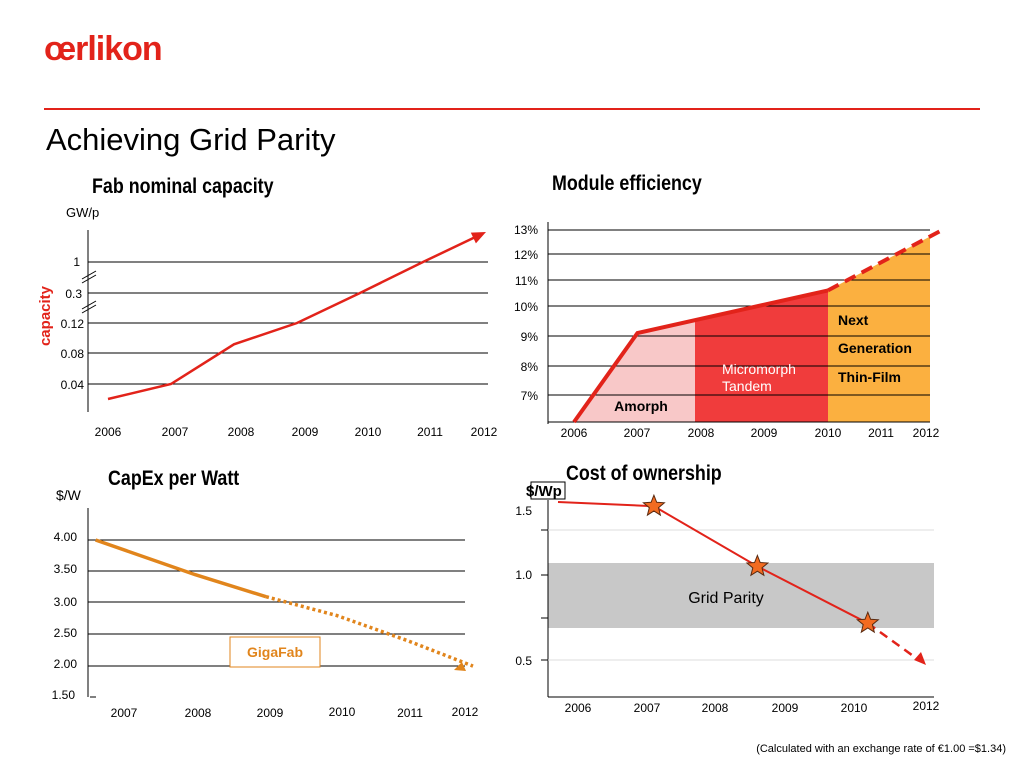 This screenshot has width=1024, height=768. I want to click on coo-unit-box, so click(548, 490).